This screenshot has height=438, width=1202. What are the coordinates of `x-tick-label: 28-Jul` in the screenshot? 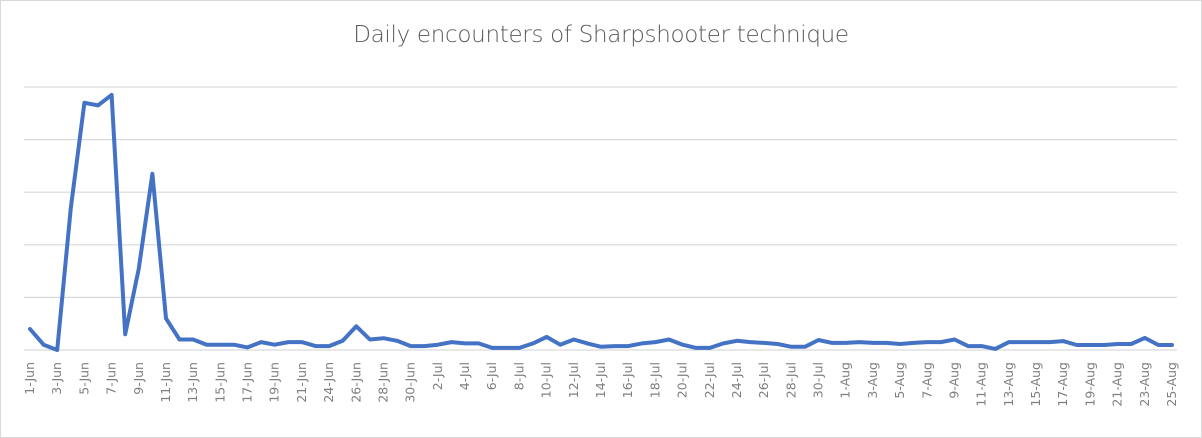 It's located at (790, 380).